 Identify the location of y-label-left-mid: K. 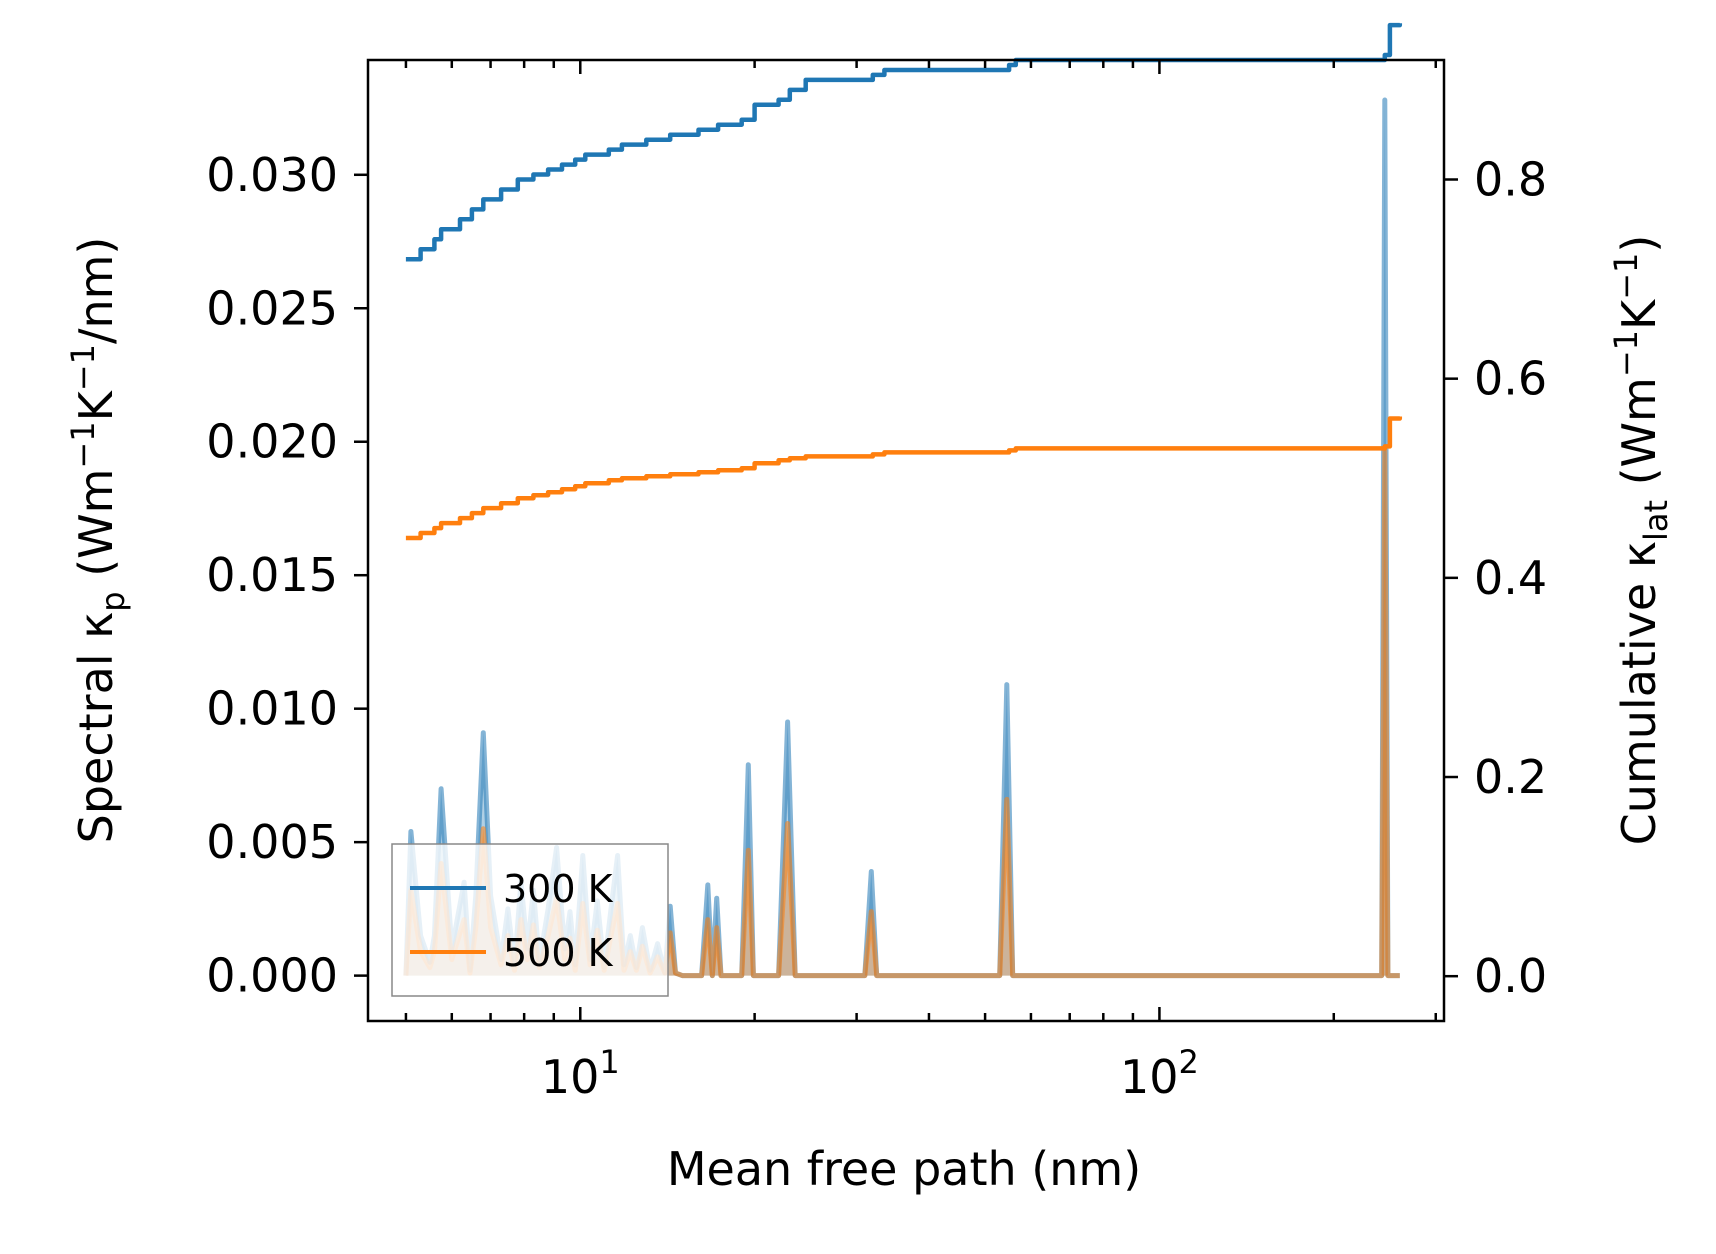
(96, 405).